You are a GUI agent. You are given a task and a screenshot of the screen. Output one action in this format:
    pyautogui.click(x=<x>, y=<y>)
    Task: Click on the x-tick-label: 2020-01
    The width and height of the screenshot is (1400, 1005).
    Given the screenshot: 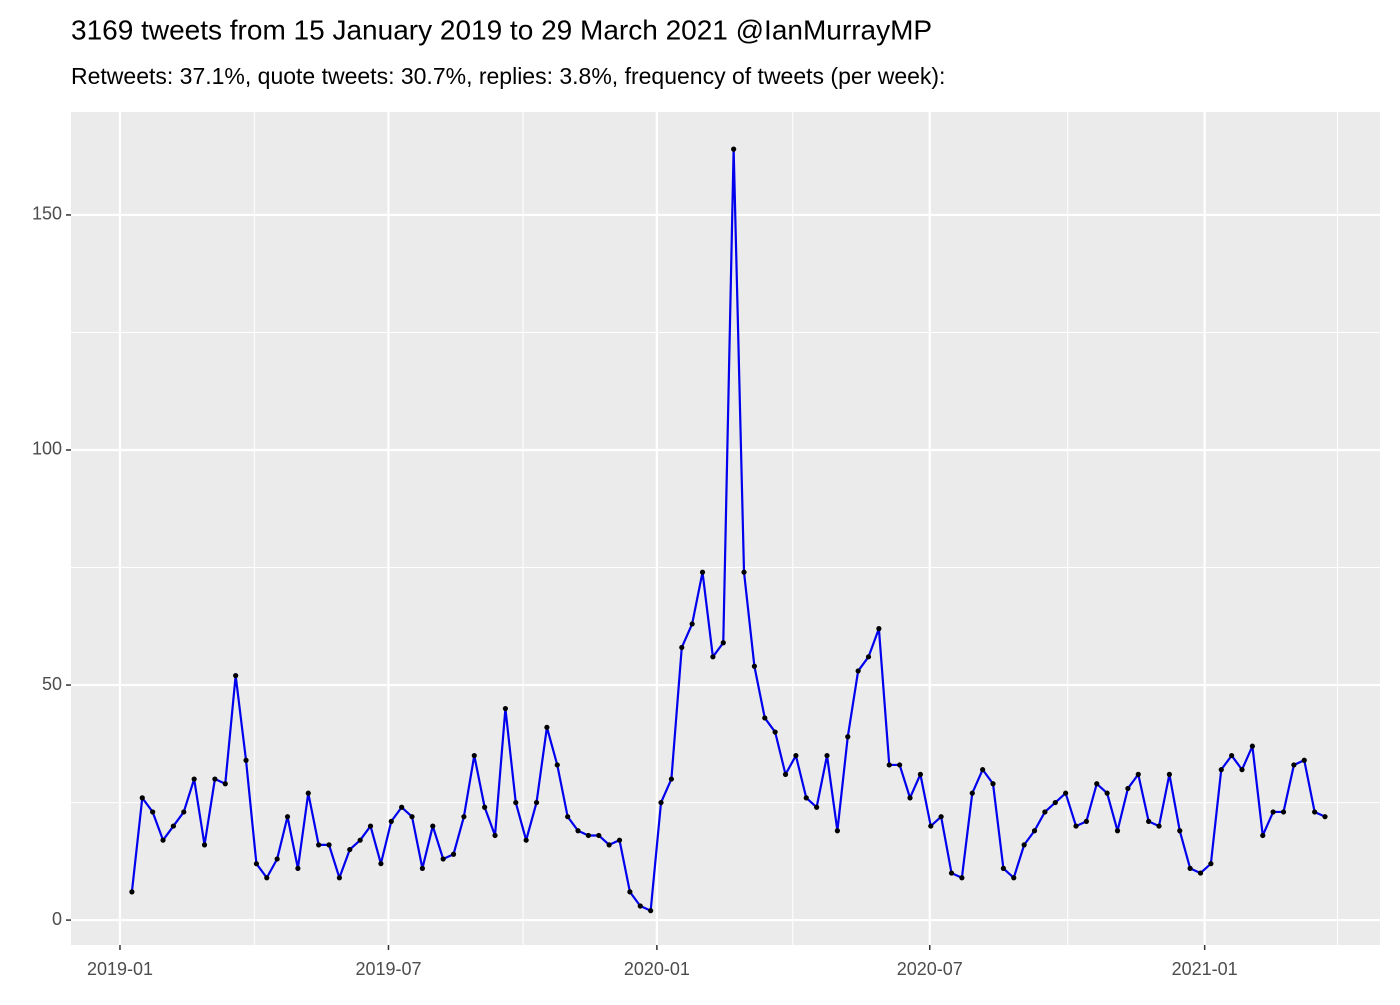 What is the action you would take?
    pyautogui.click(x=657, y=969)
    